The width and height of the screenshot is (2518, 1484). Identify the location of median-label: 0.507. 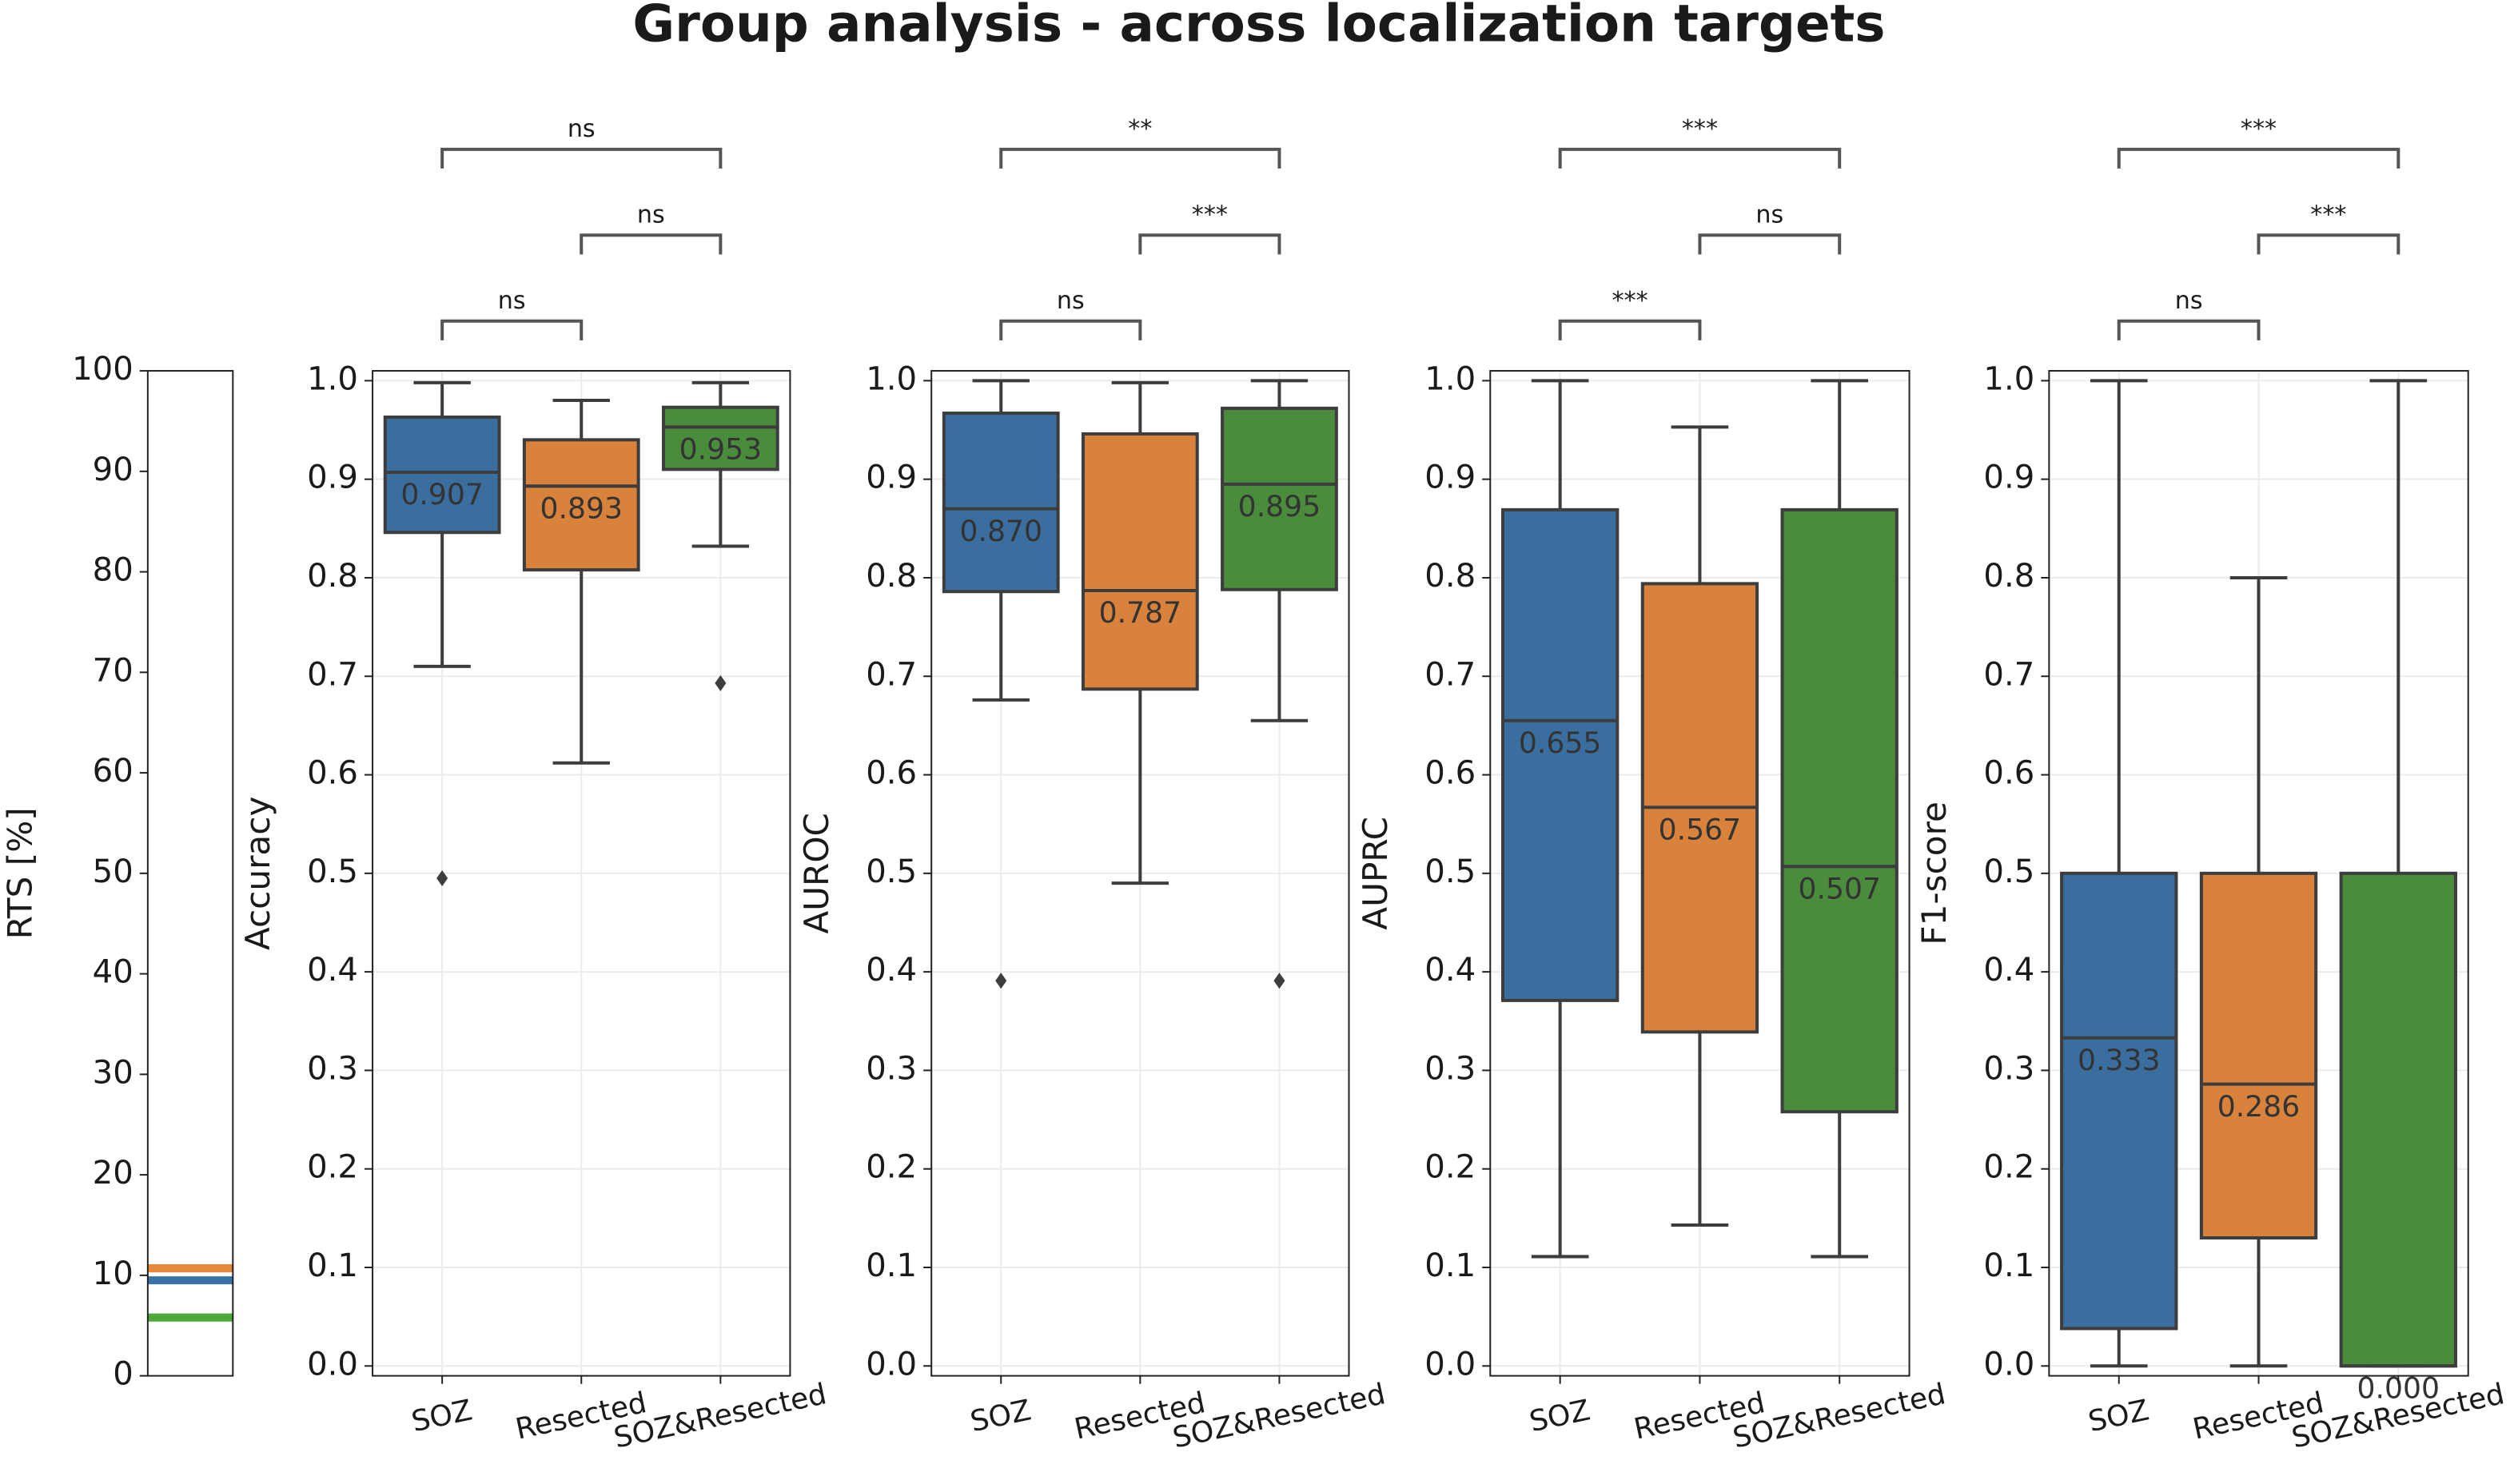
(1839, 888).